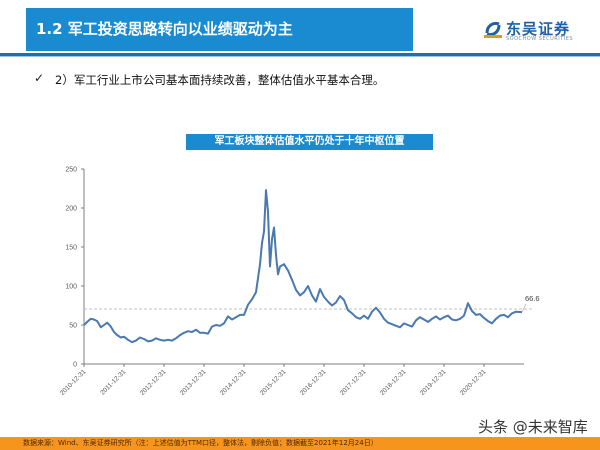 This screenshot has width=600, height=450. Describe the element at coordinates (193, 382) in the screenshot. I see `x-tick-label: 2013-12-31` at that location.